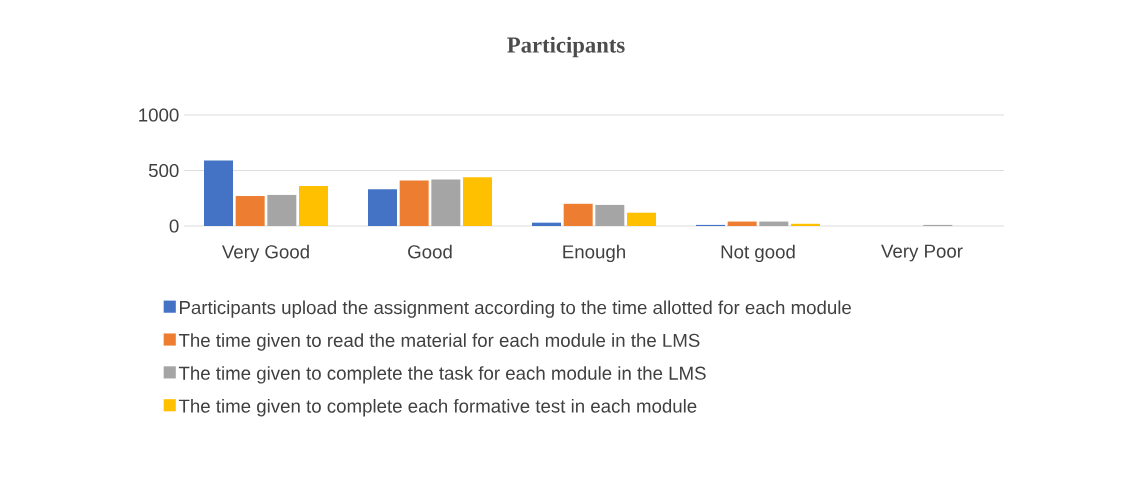 This screenshot has height=486, width=1132. Describe the element at coordinates (437, 408) in the screenshot. I see `legend-label: The time given to complete each formative test in each module` at that location.